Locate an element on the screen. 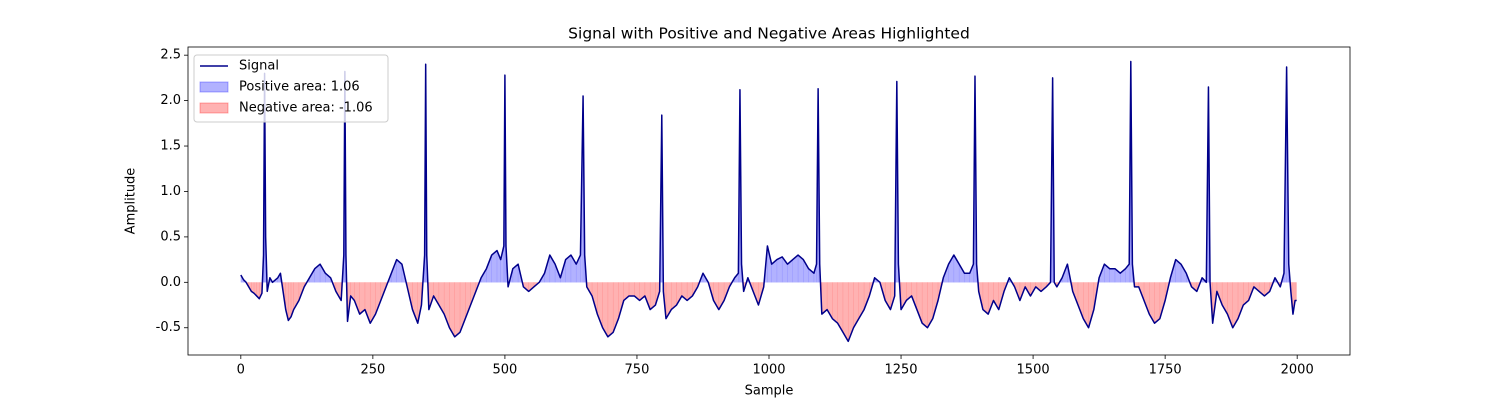 This screenshot has height=400, width=1500. legend-label: Positive area: 1.06 is located at coordinates (299, 87).